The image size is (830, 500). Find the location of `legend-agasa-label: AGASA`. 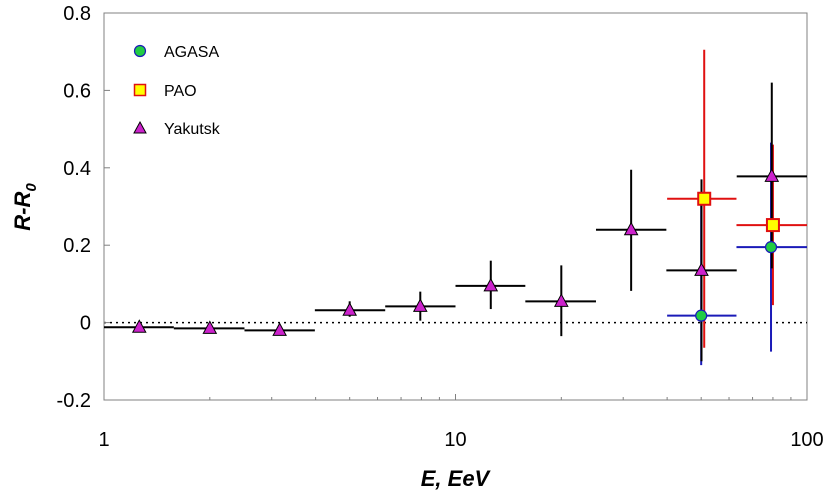

legend-agasa-label: AGASA is located at coordinates (191, 52).